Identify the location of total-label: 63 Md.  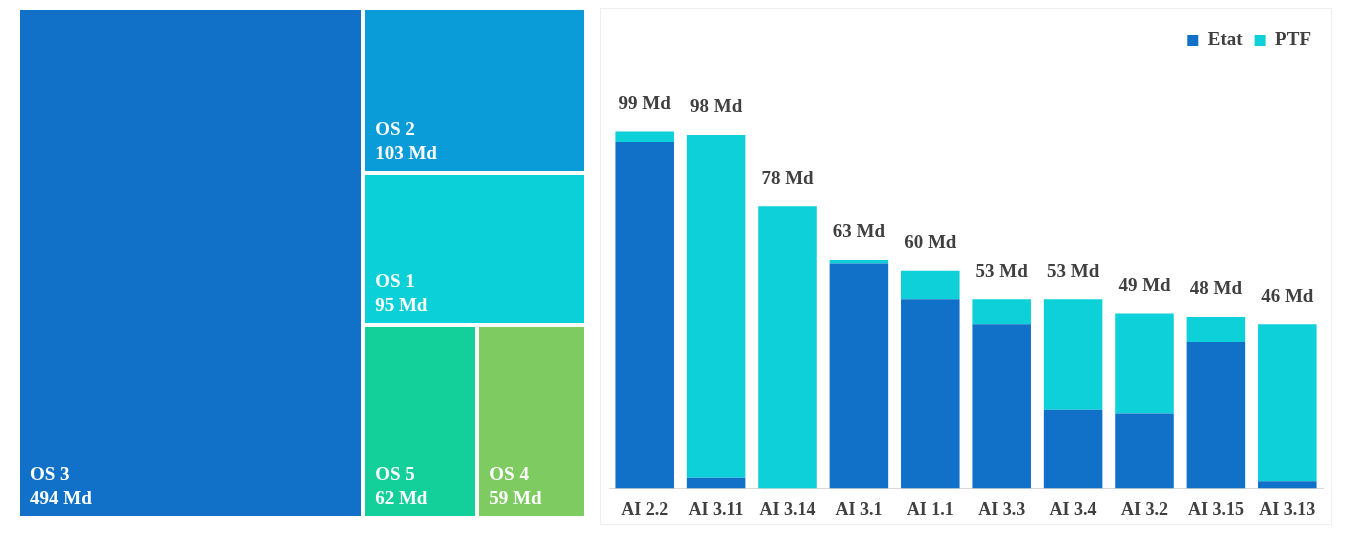
(859, 231).